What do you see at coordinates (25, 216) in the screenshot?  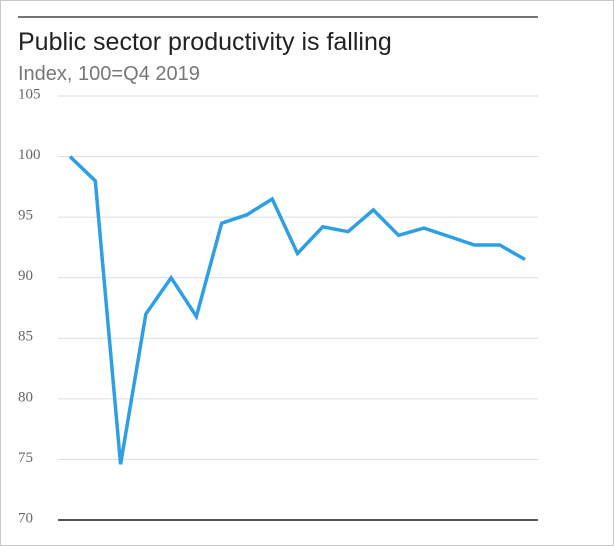 I see `y-tick-label: 95` at bounding box center [25, 216].